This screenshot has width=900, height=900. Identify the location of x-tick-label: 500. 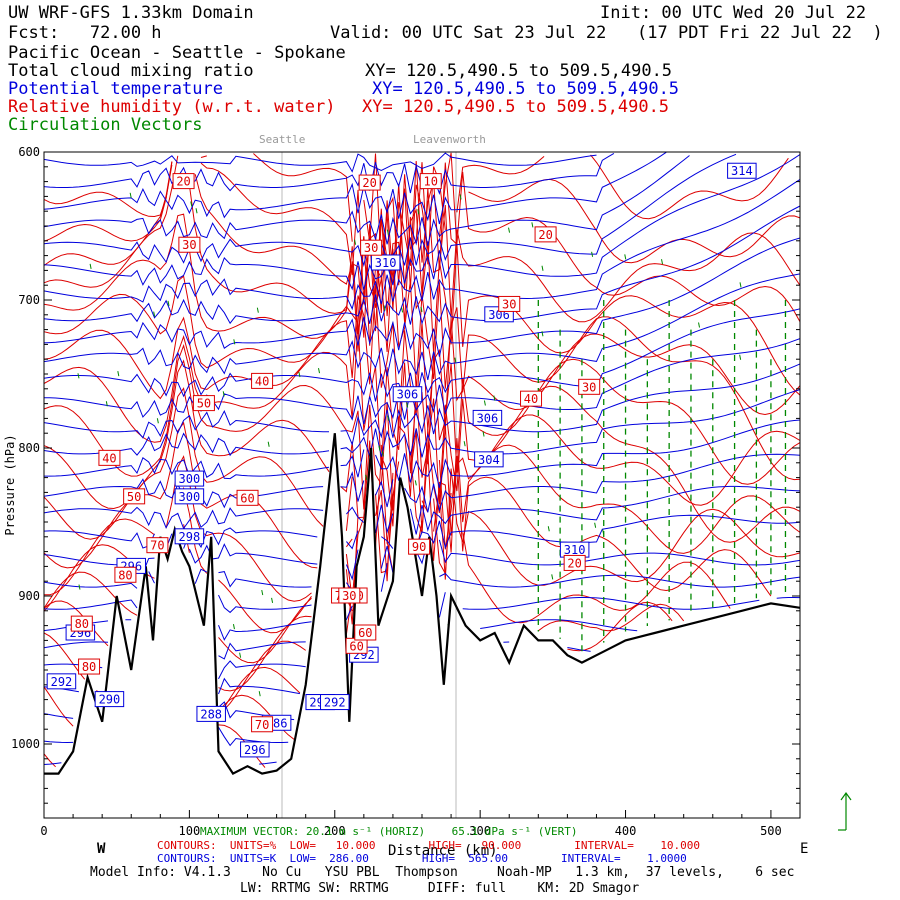
(771, 831).